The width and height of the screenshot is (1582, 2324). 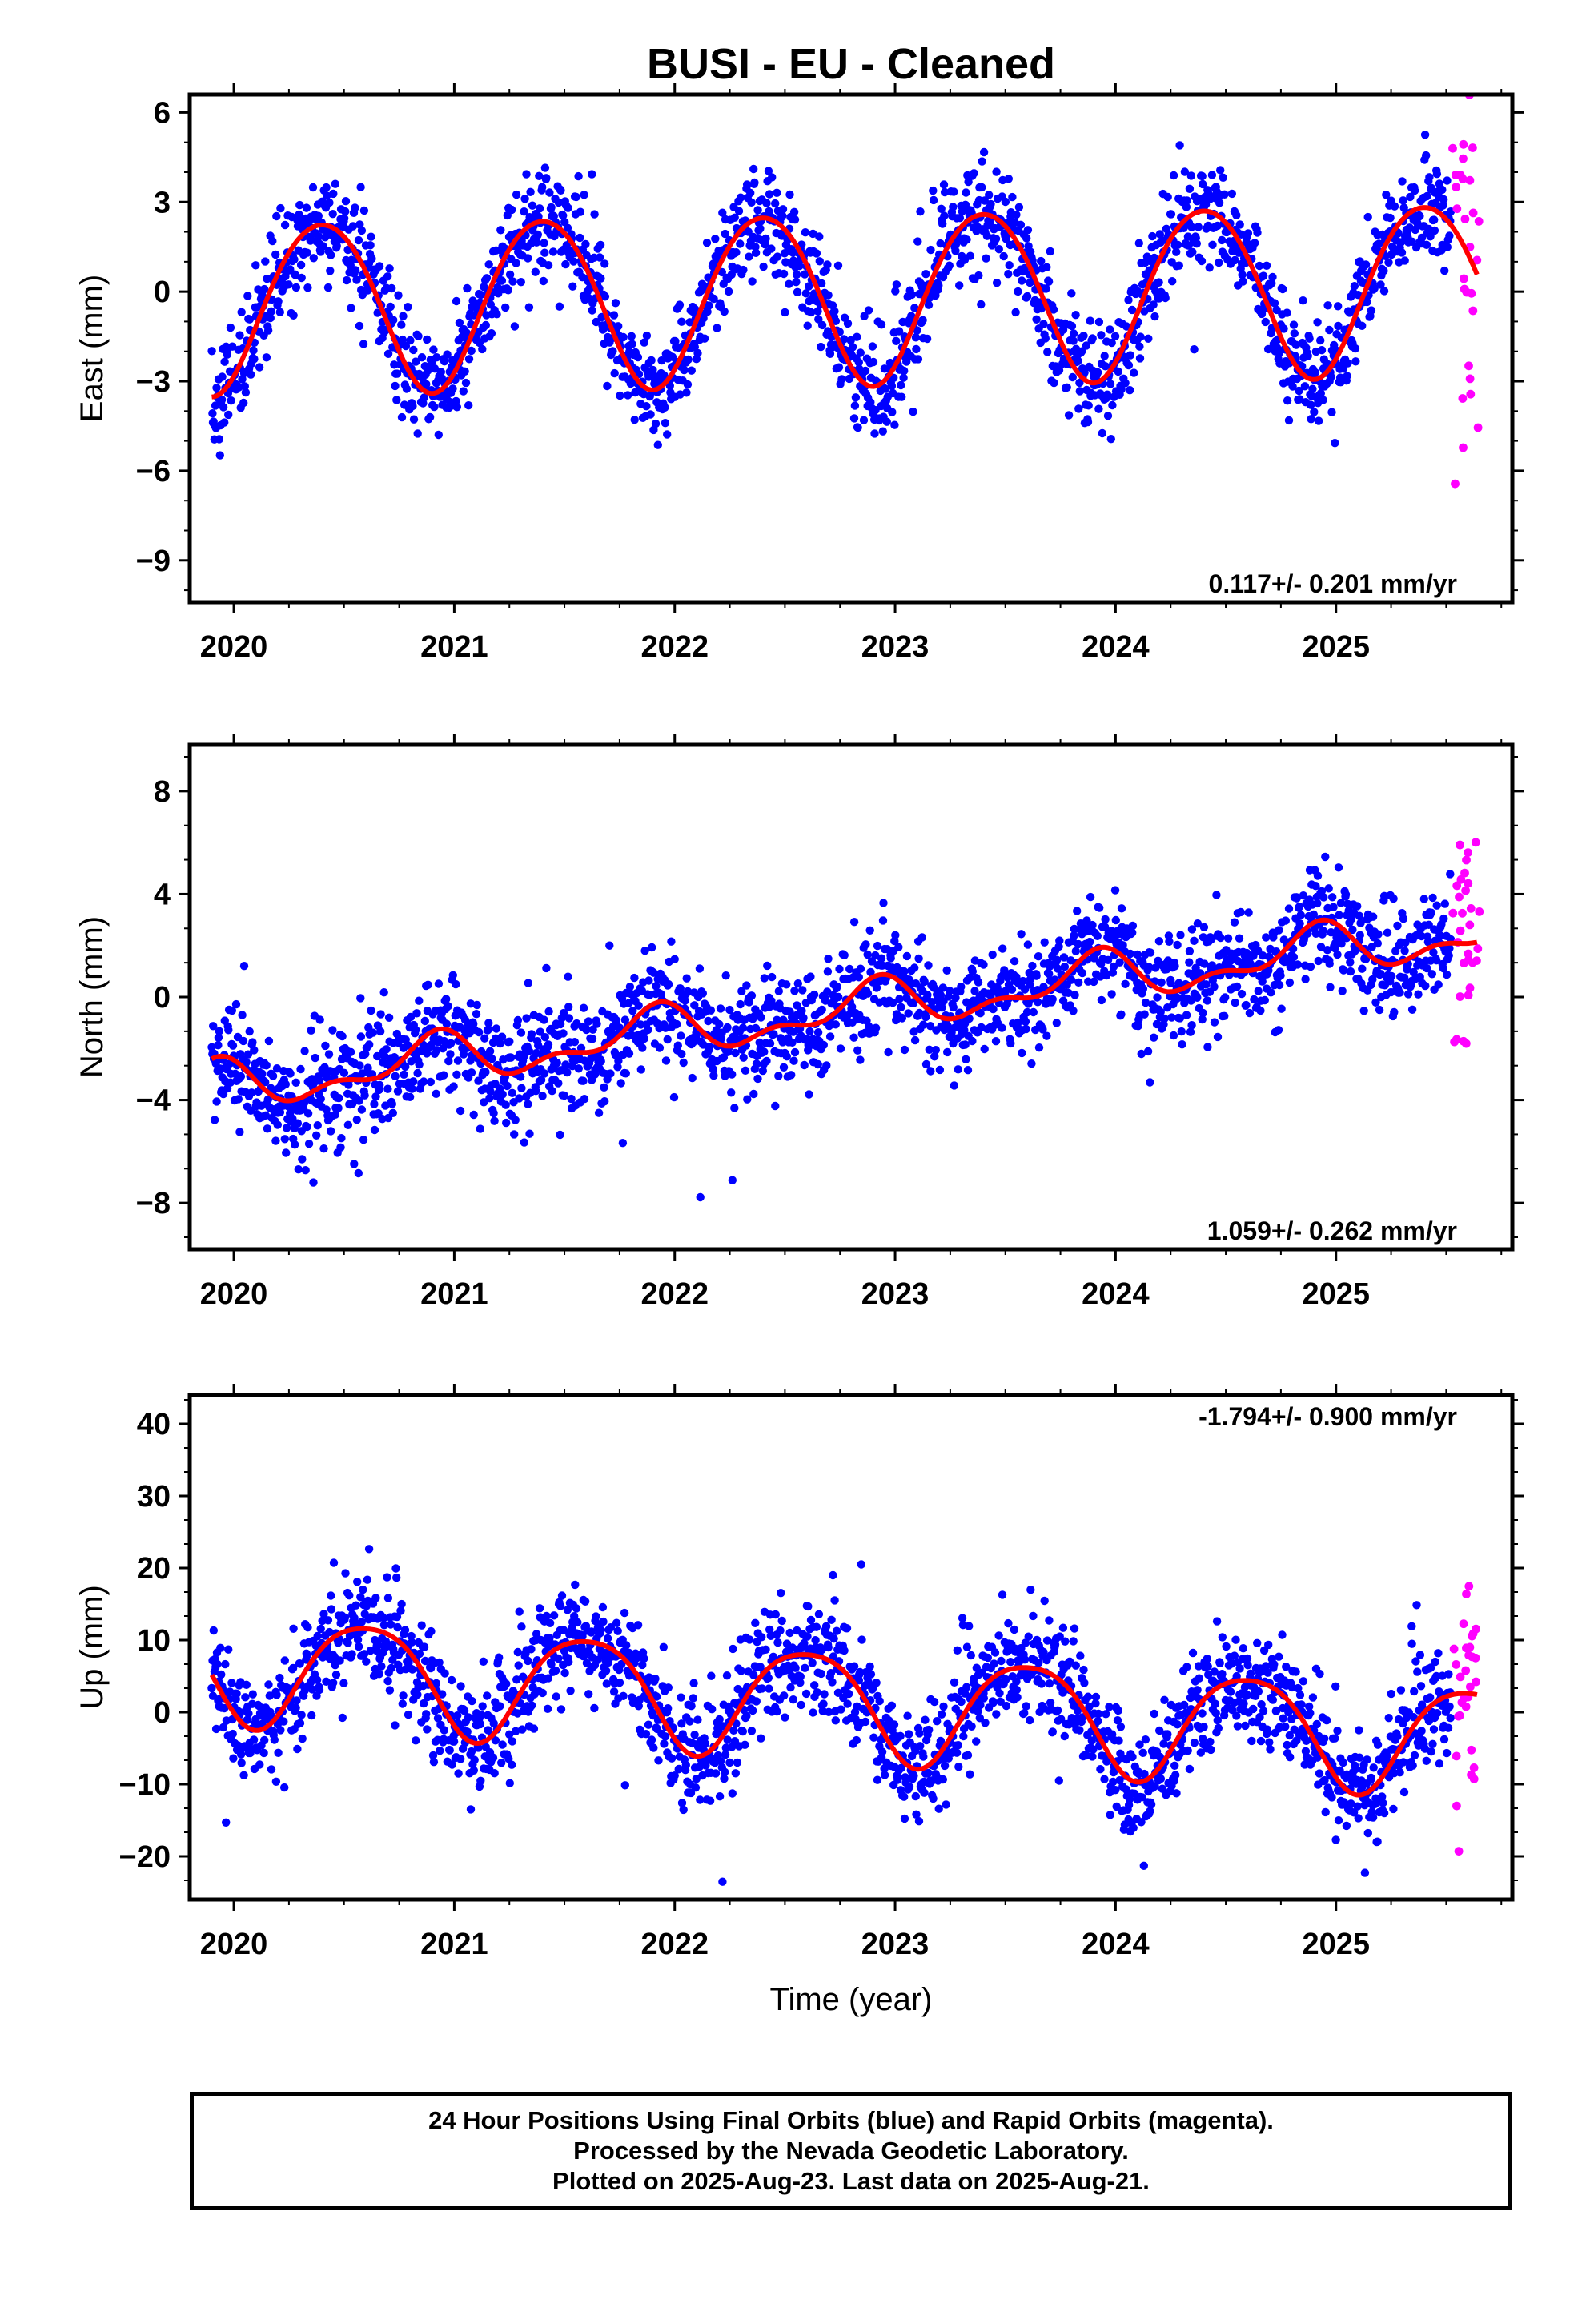 I want to click on up-plot-area, so click(x=844, y=1715).